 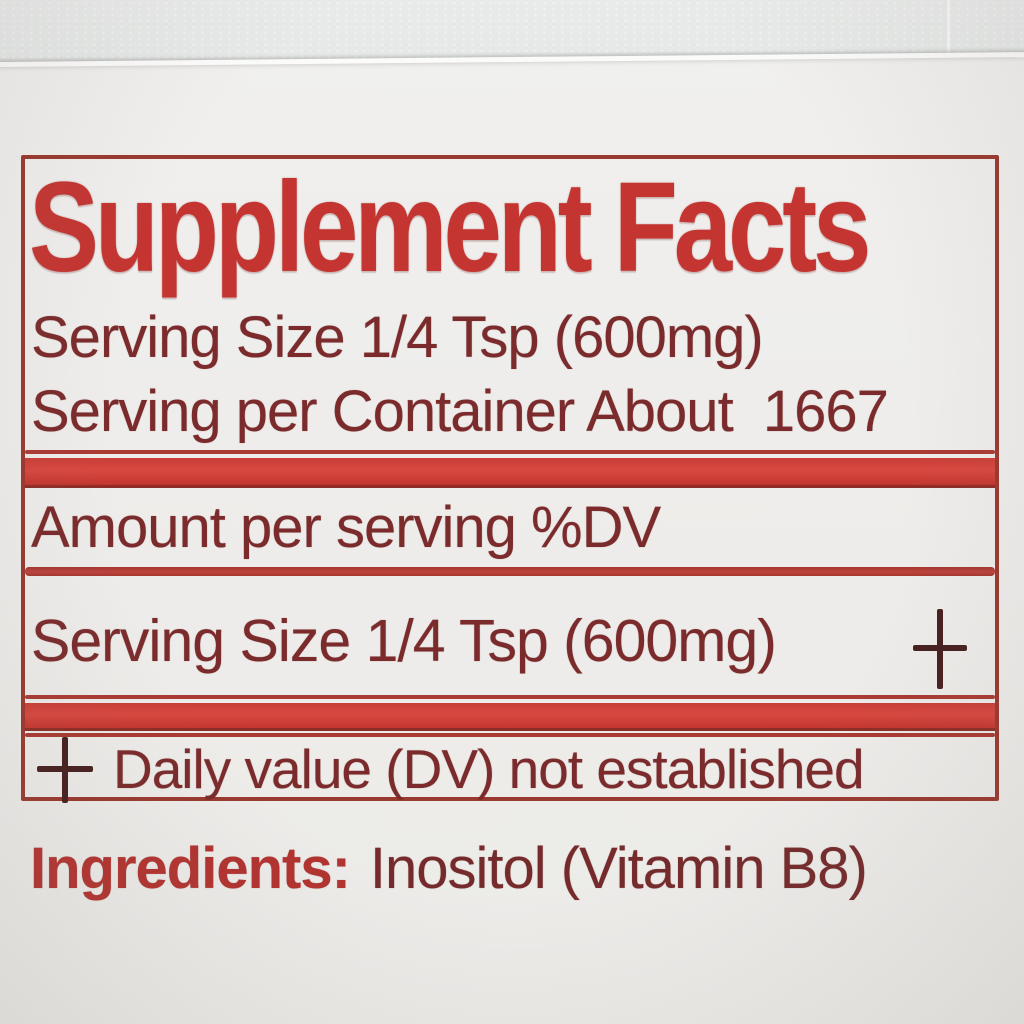 I want to click on serving-size-row: Serving Size 1/4 Tsp (600mg), so click(x=404, y=641).